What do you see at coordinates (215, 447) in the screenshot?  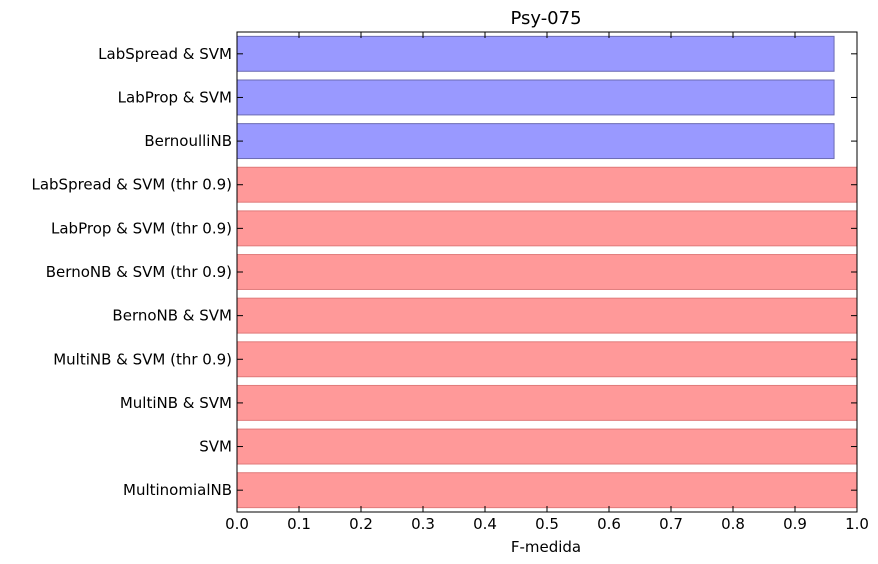 I see `category-label: SVM` at bounding box center [215, 447].